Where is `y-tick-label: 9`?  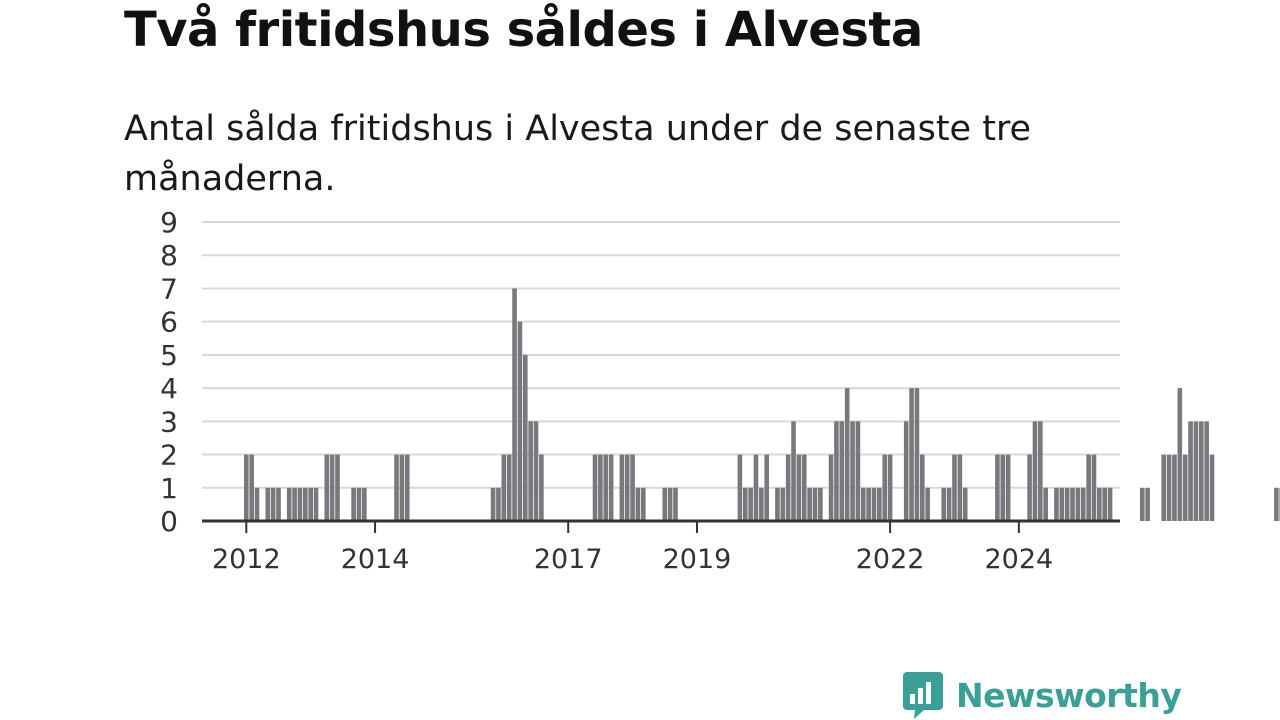
y-tick-label: 9 is located at coordinates (169, 222).